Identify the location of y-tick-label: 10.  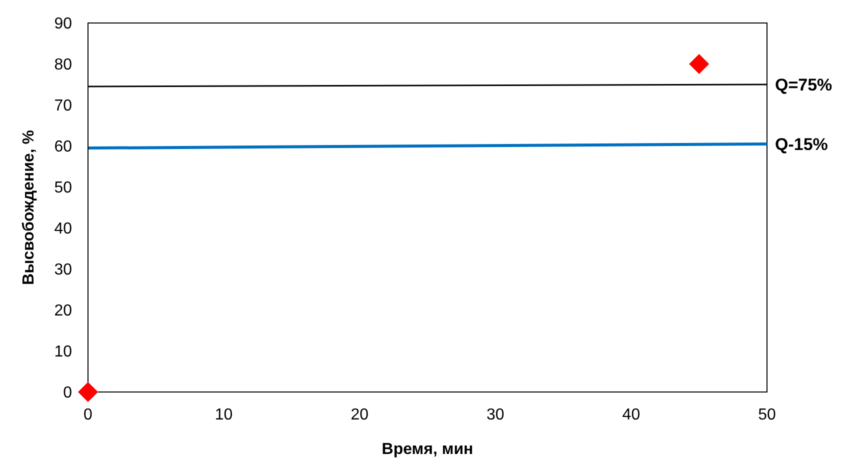
(63, 352).